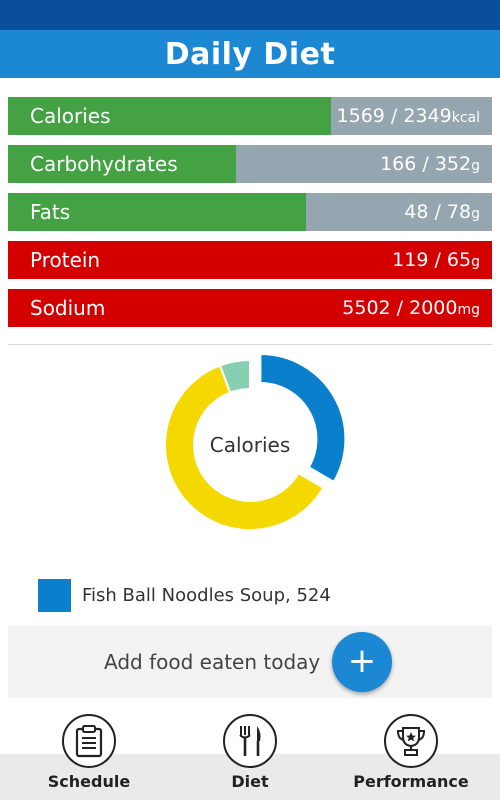 Image resolution: width=500 pixels, height=800 pixels. I want to click on nutrient-value: 1569 / 2349kcal, so click(408, 116).